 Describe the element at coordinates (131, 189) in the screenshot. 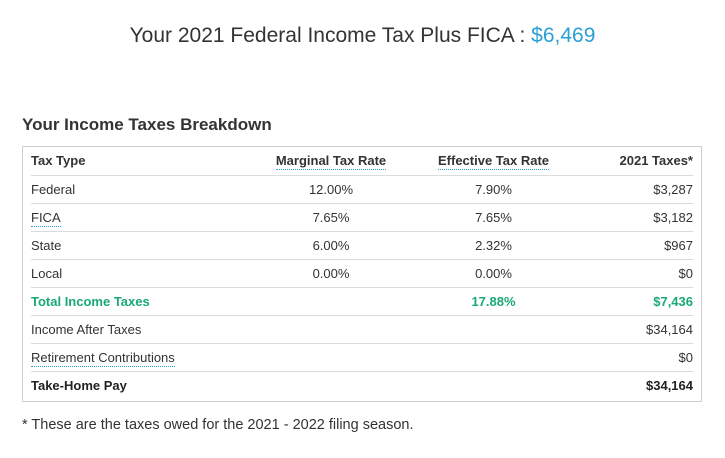

I see `row-type: Federal` at that location.